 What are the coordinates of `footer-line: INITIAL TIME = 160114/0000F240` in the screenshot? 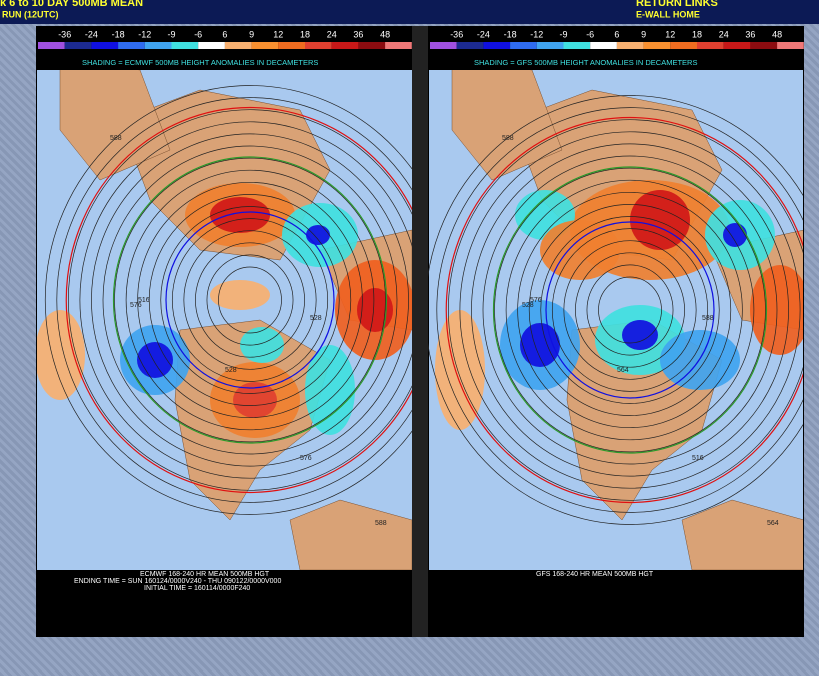 It's located at (197, 588).